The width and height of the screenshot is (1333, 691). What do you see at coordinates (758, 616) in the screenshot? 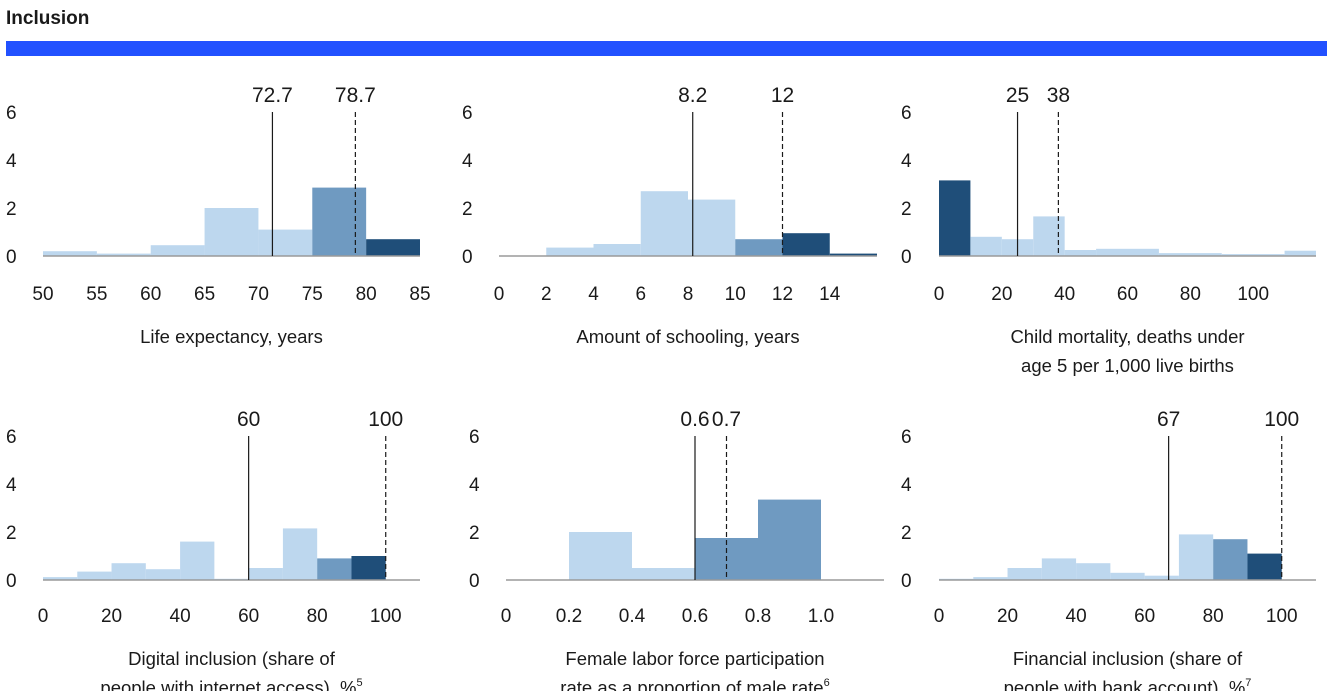
I see `x-tick-label: 0.8` at bounding box center [758, 616].